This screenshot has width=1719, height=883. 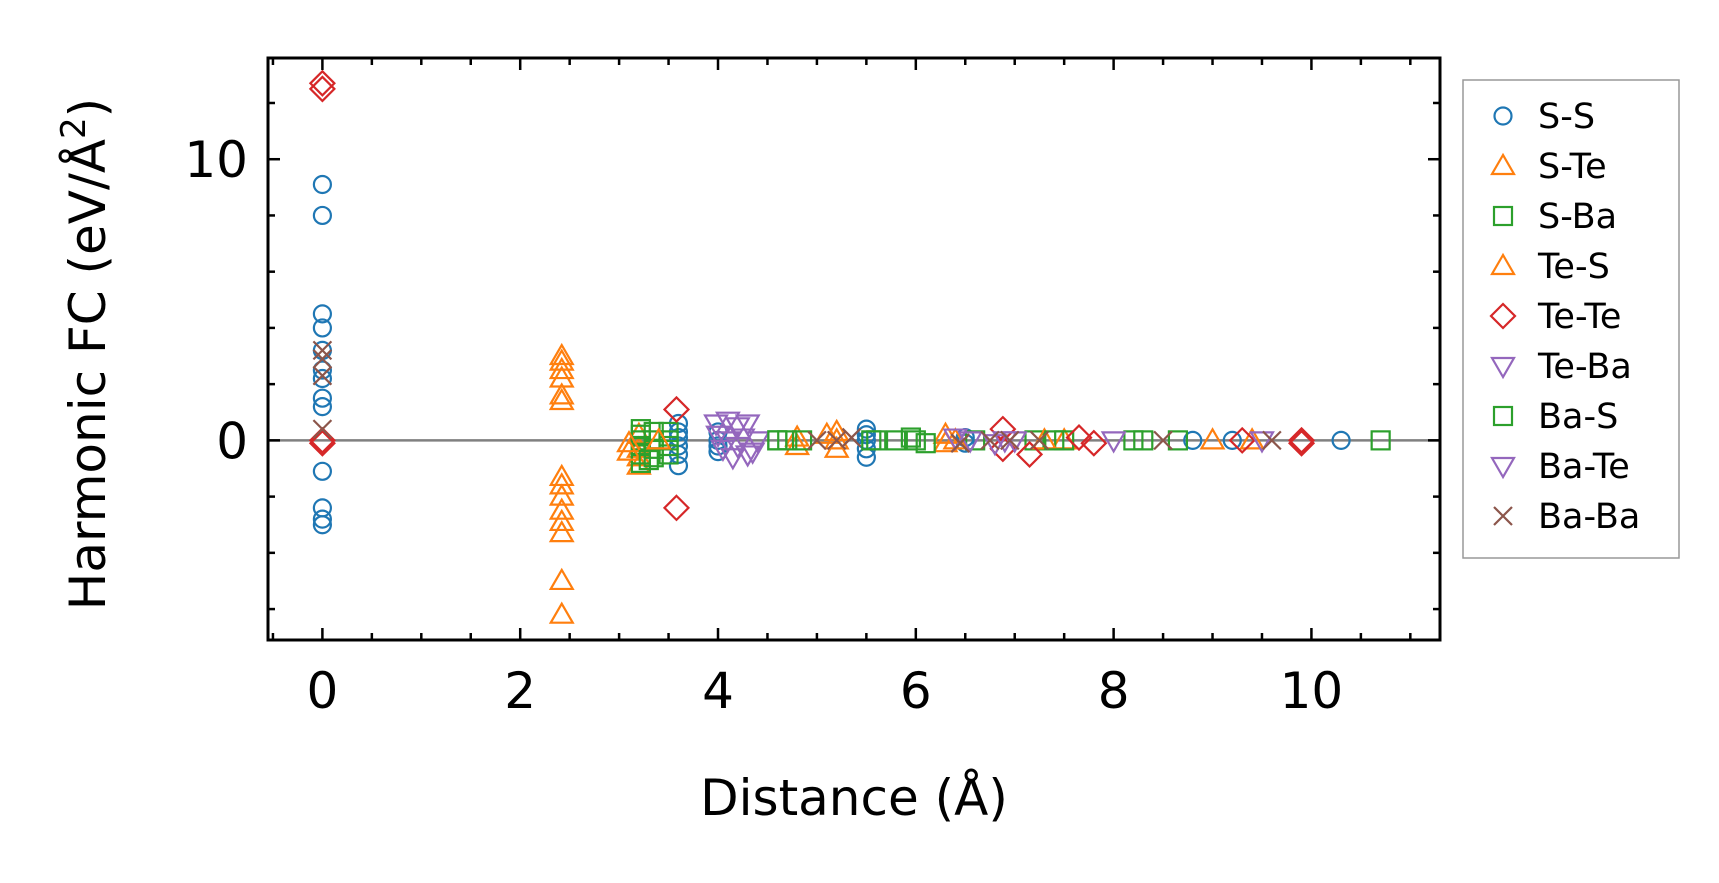 I want to click on x-tick-label: 6, so click(x=916, y=691).